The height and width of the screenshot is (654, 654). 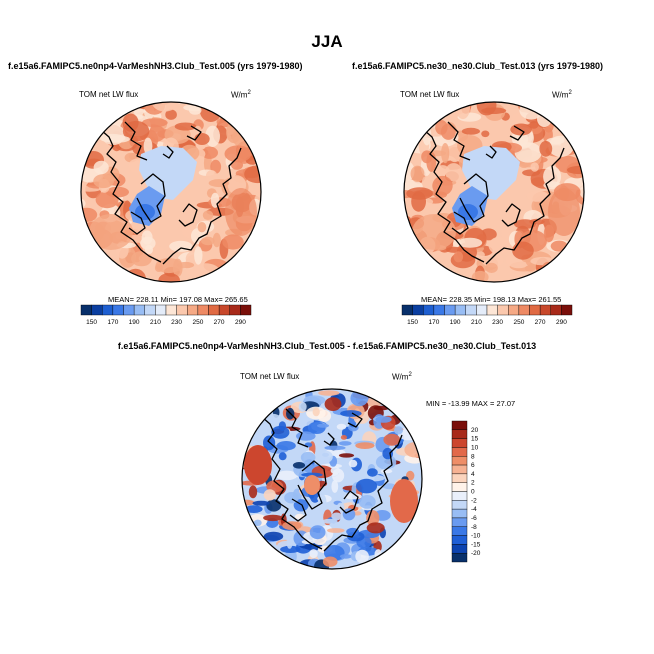 I want to click on colorbar-tick-label: -15, so click(x=476, y=544).